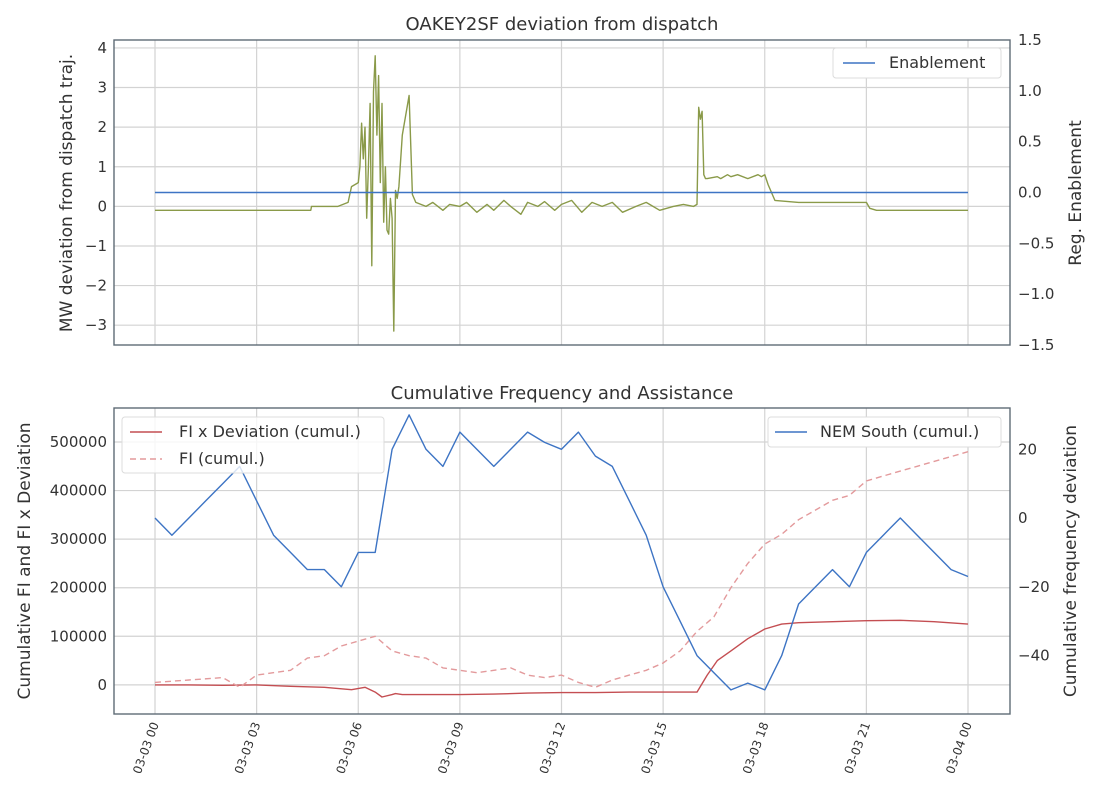  What do you see at coordinates (1076, 193) in the screenshot?
I see `top-chart-y2-axis-label: Reg. Enablement` at bounding box center [1076, 193].